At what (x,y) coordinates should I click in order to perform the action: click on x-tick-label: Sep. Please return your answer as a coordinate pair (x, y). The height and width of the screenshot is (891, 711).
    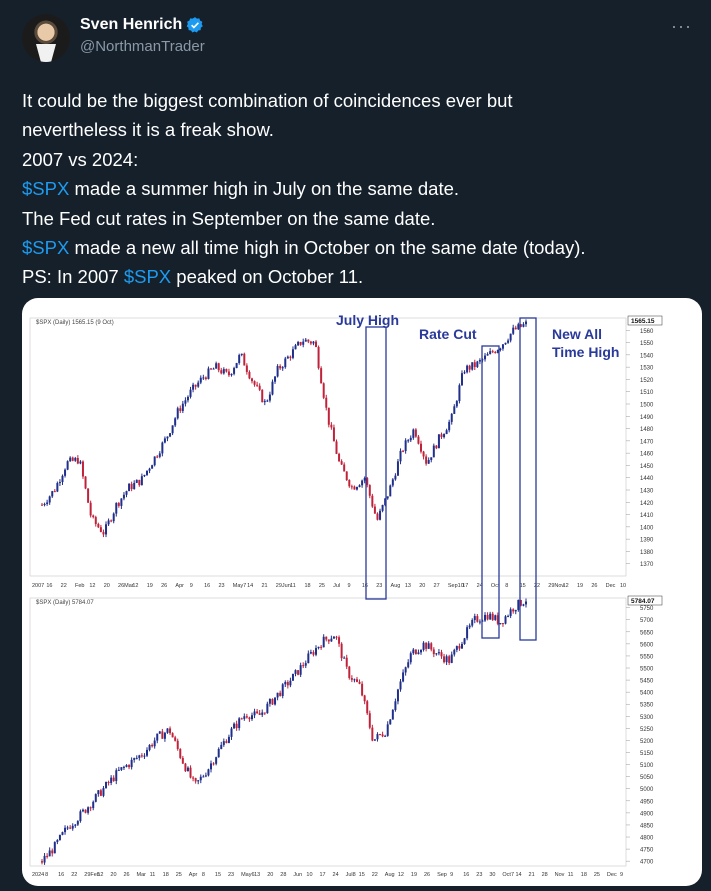
    Looking at the image, I should click on (442, 875).